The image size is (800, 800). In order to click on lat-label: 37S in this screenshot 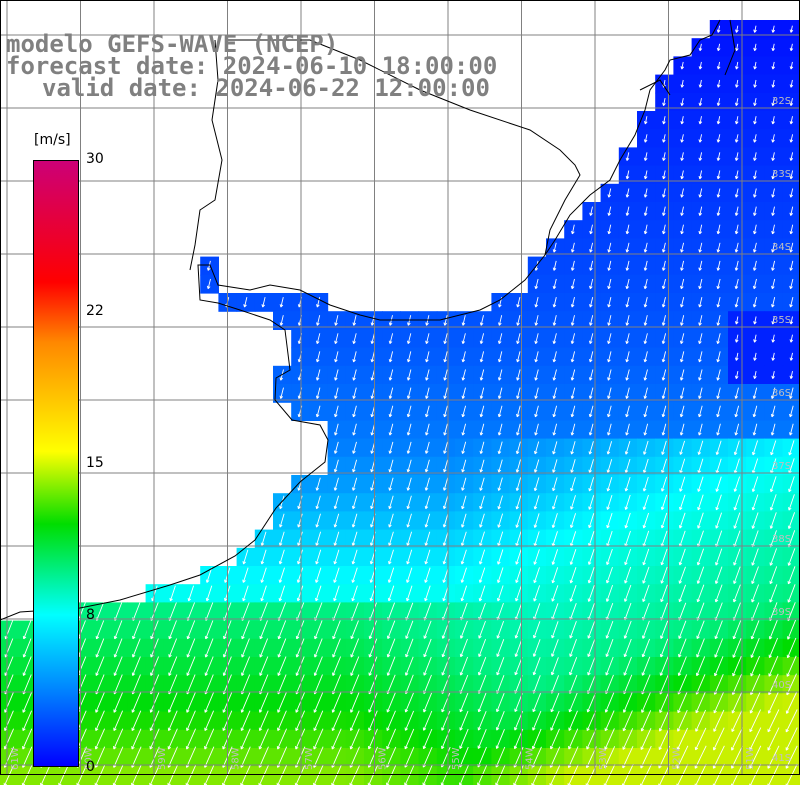, I will do `click(781, 466)`.